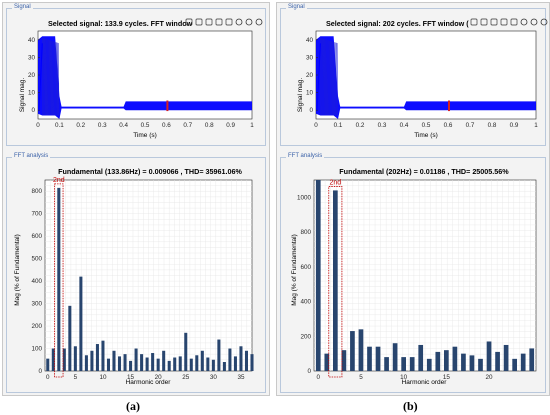 This screenshot has width=550, height=415. What do you see at coordinates (304, 197) in the screenshot?
I see `y-tick-label: 1000` at bounding box center [304, 197].